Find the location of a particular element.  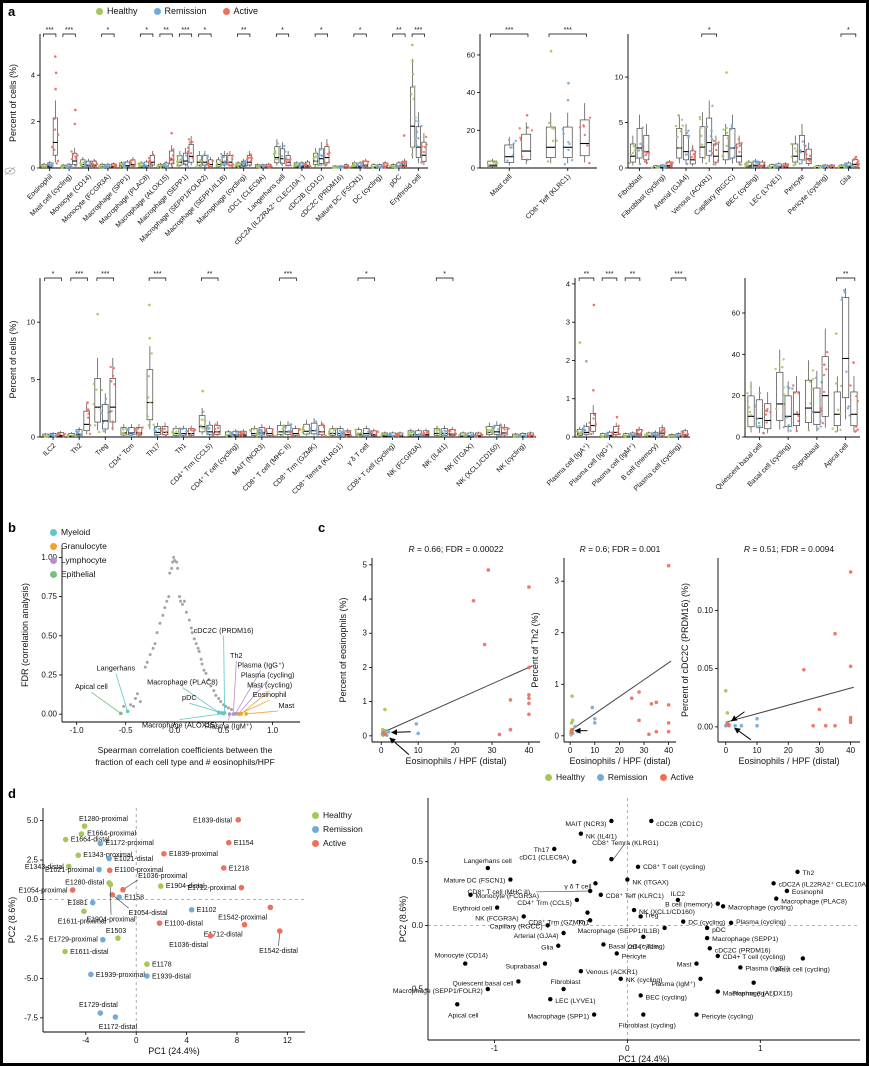

point-label: Mast (cycling) is located at coordinates (269, 685).